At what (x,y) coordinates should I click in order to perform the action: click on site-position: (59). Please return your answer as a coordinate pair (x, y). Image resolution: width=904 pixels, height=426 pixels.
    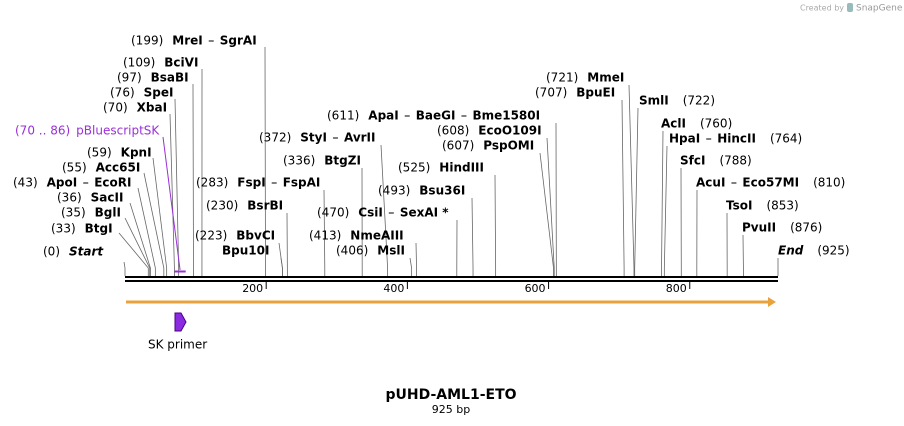
    Looking at the image, I should click on (99, 153).